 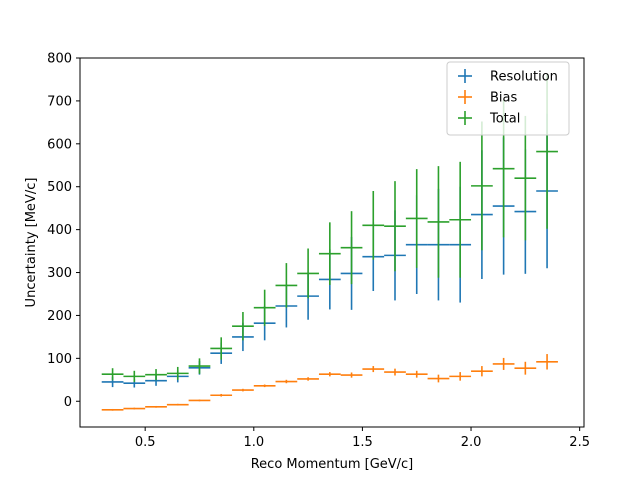 What do you see at coordinates (68, 402) in the screenshot?
I see `y-tick-label-0: 0` at bounding box center [68, 402].